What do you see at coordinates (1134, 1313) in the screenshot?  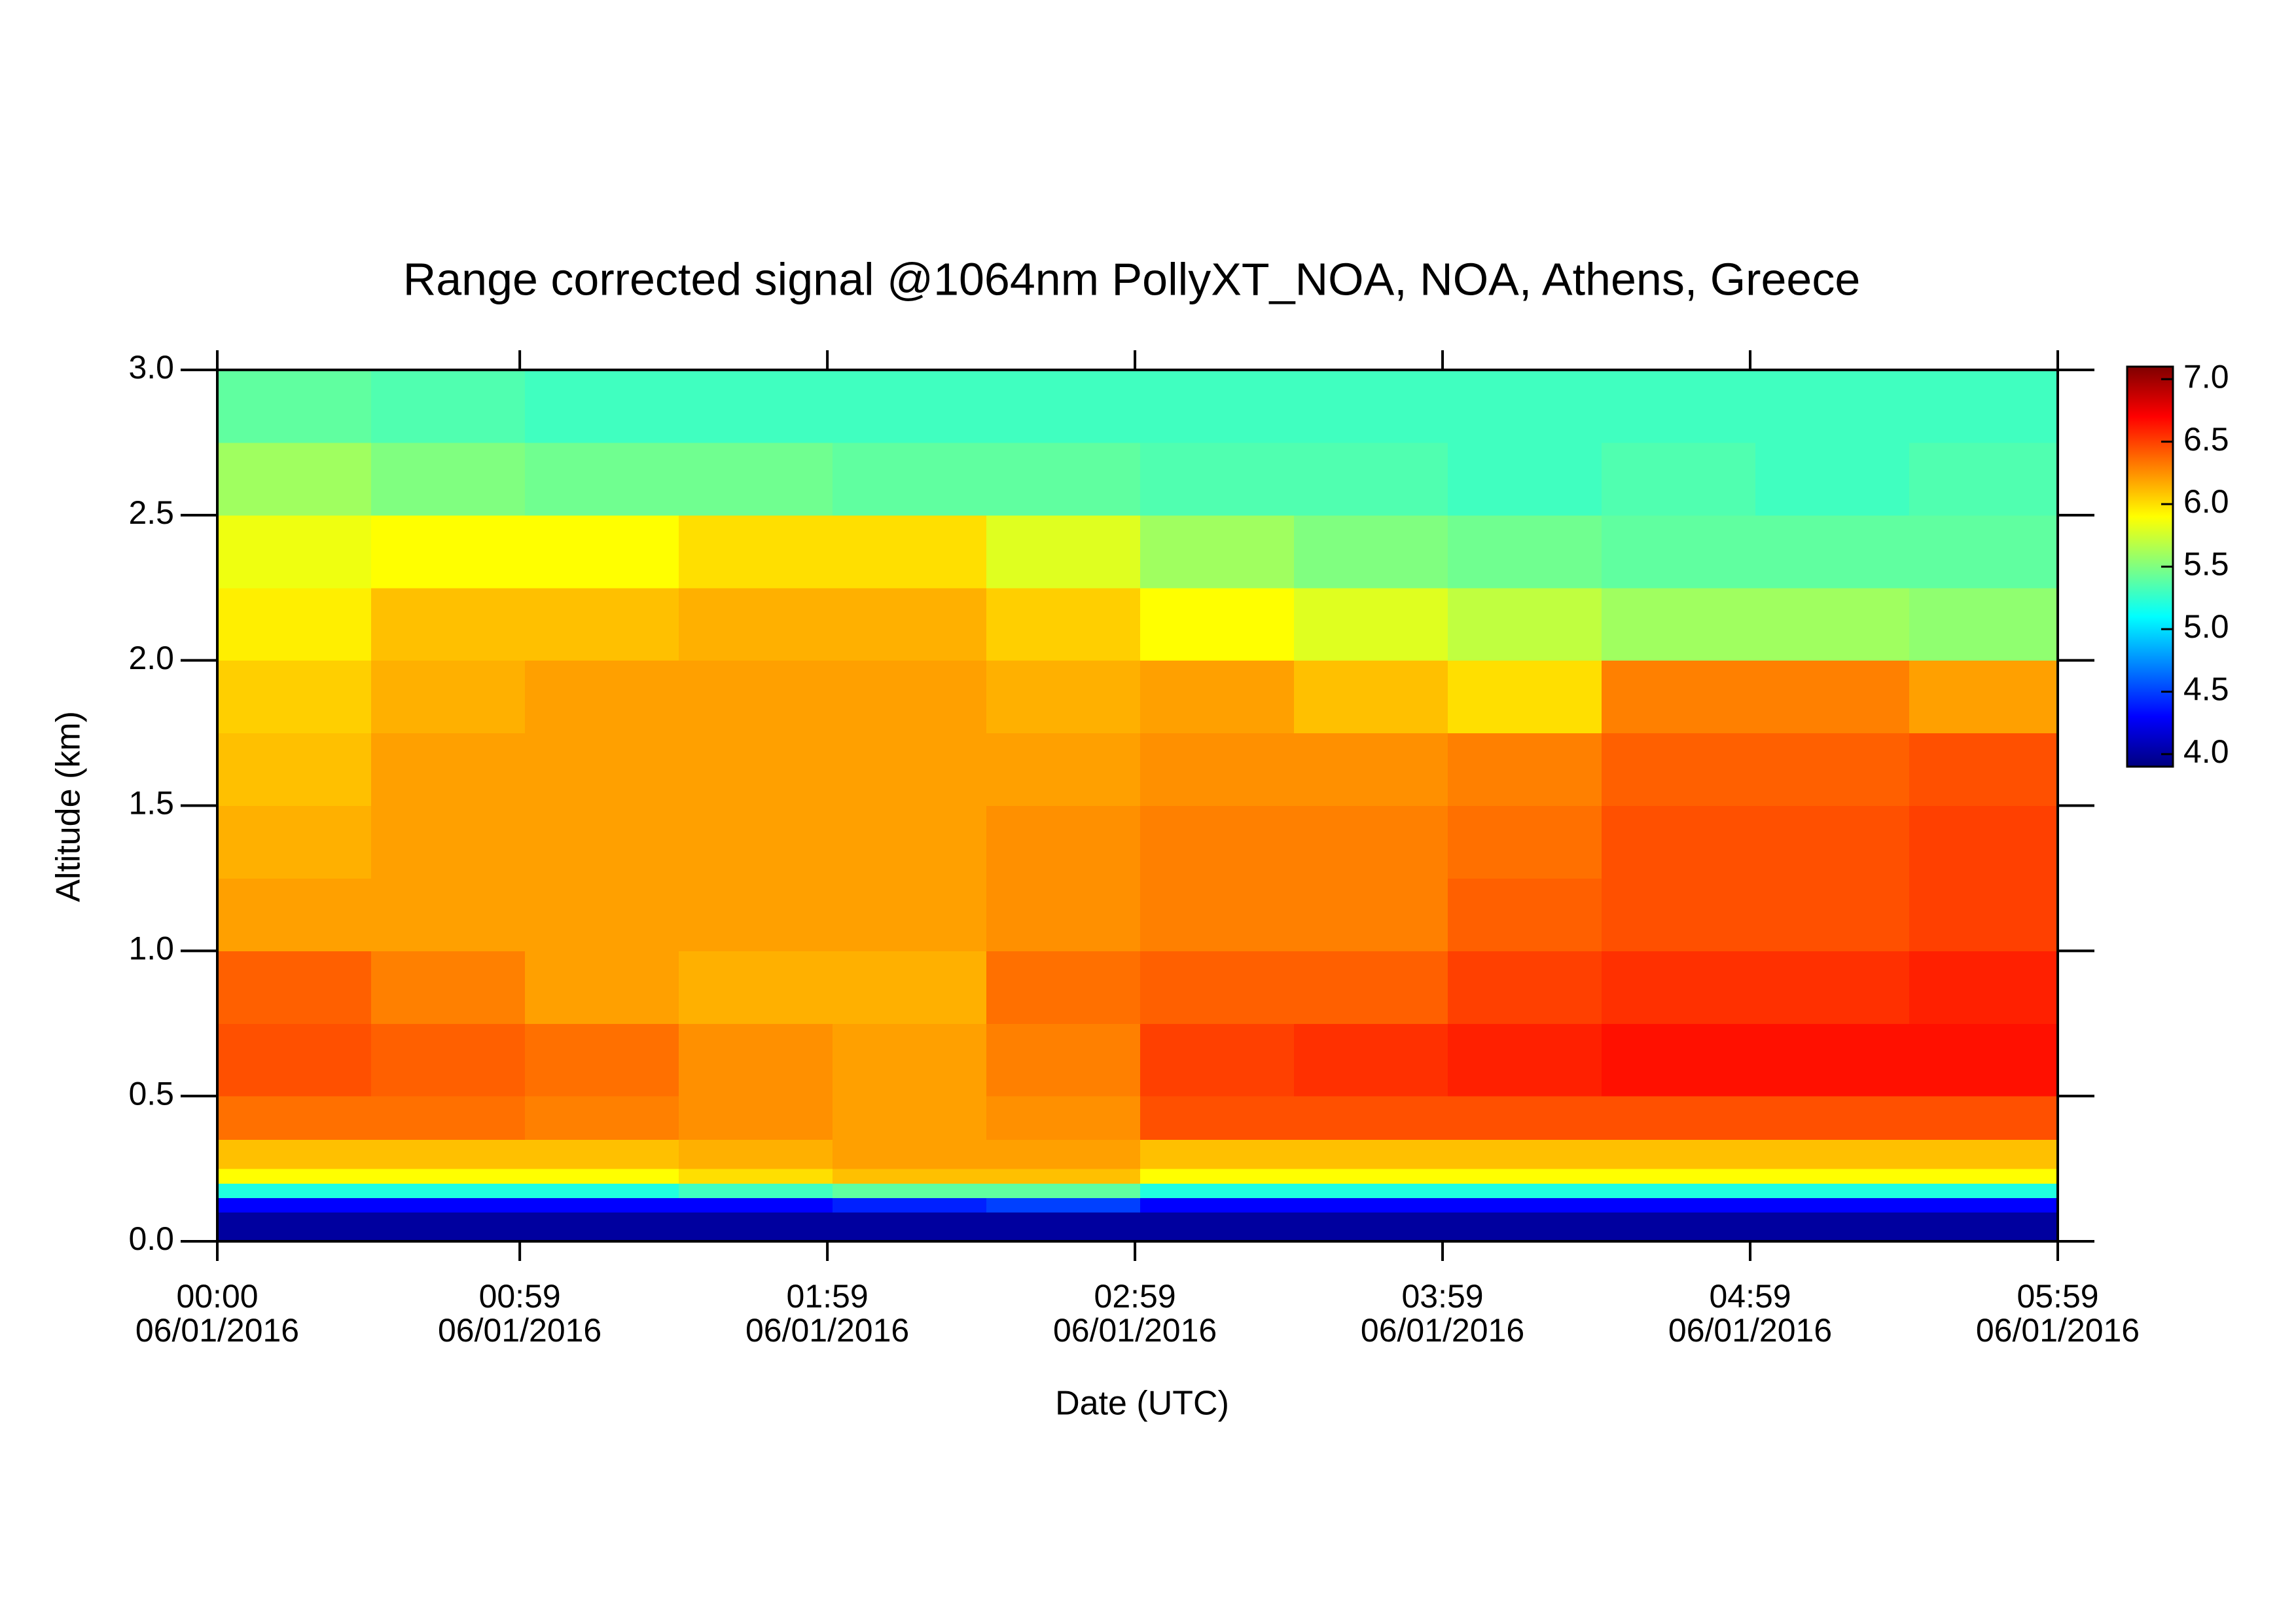 I see `x-tick-label: 02:59 06/01/2016` at bounding box center [1134, 1313].